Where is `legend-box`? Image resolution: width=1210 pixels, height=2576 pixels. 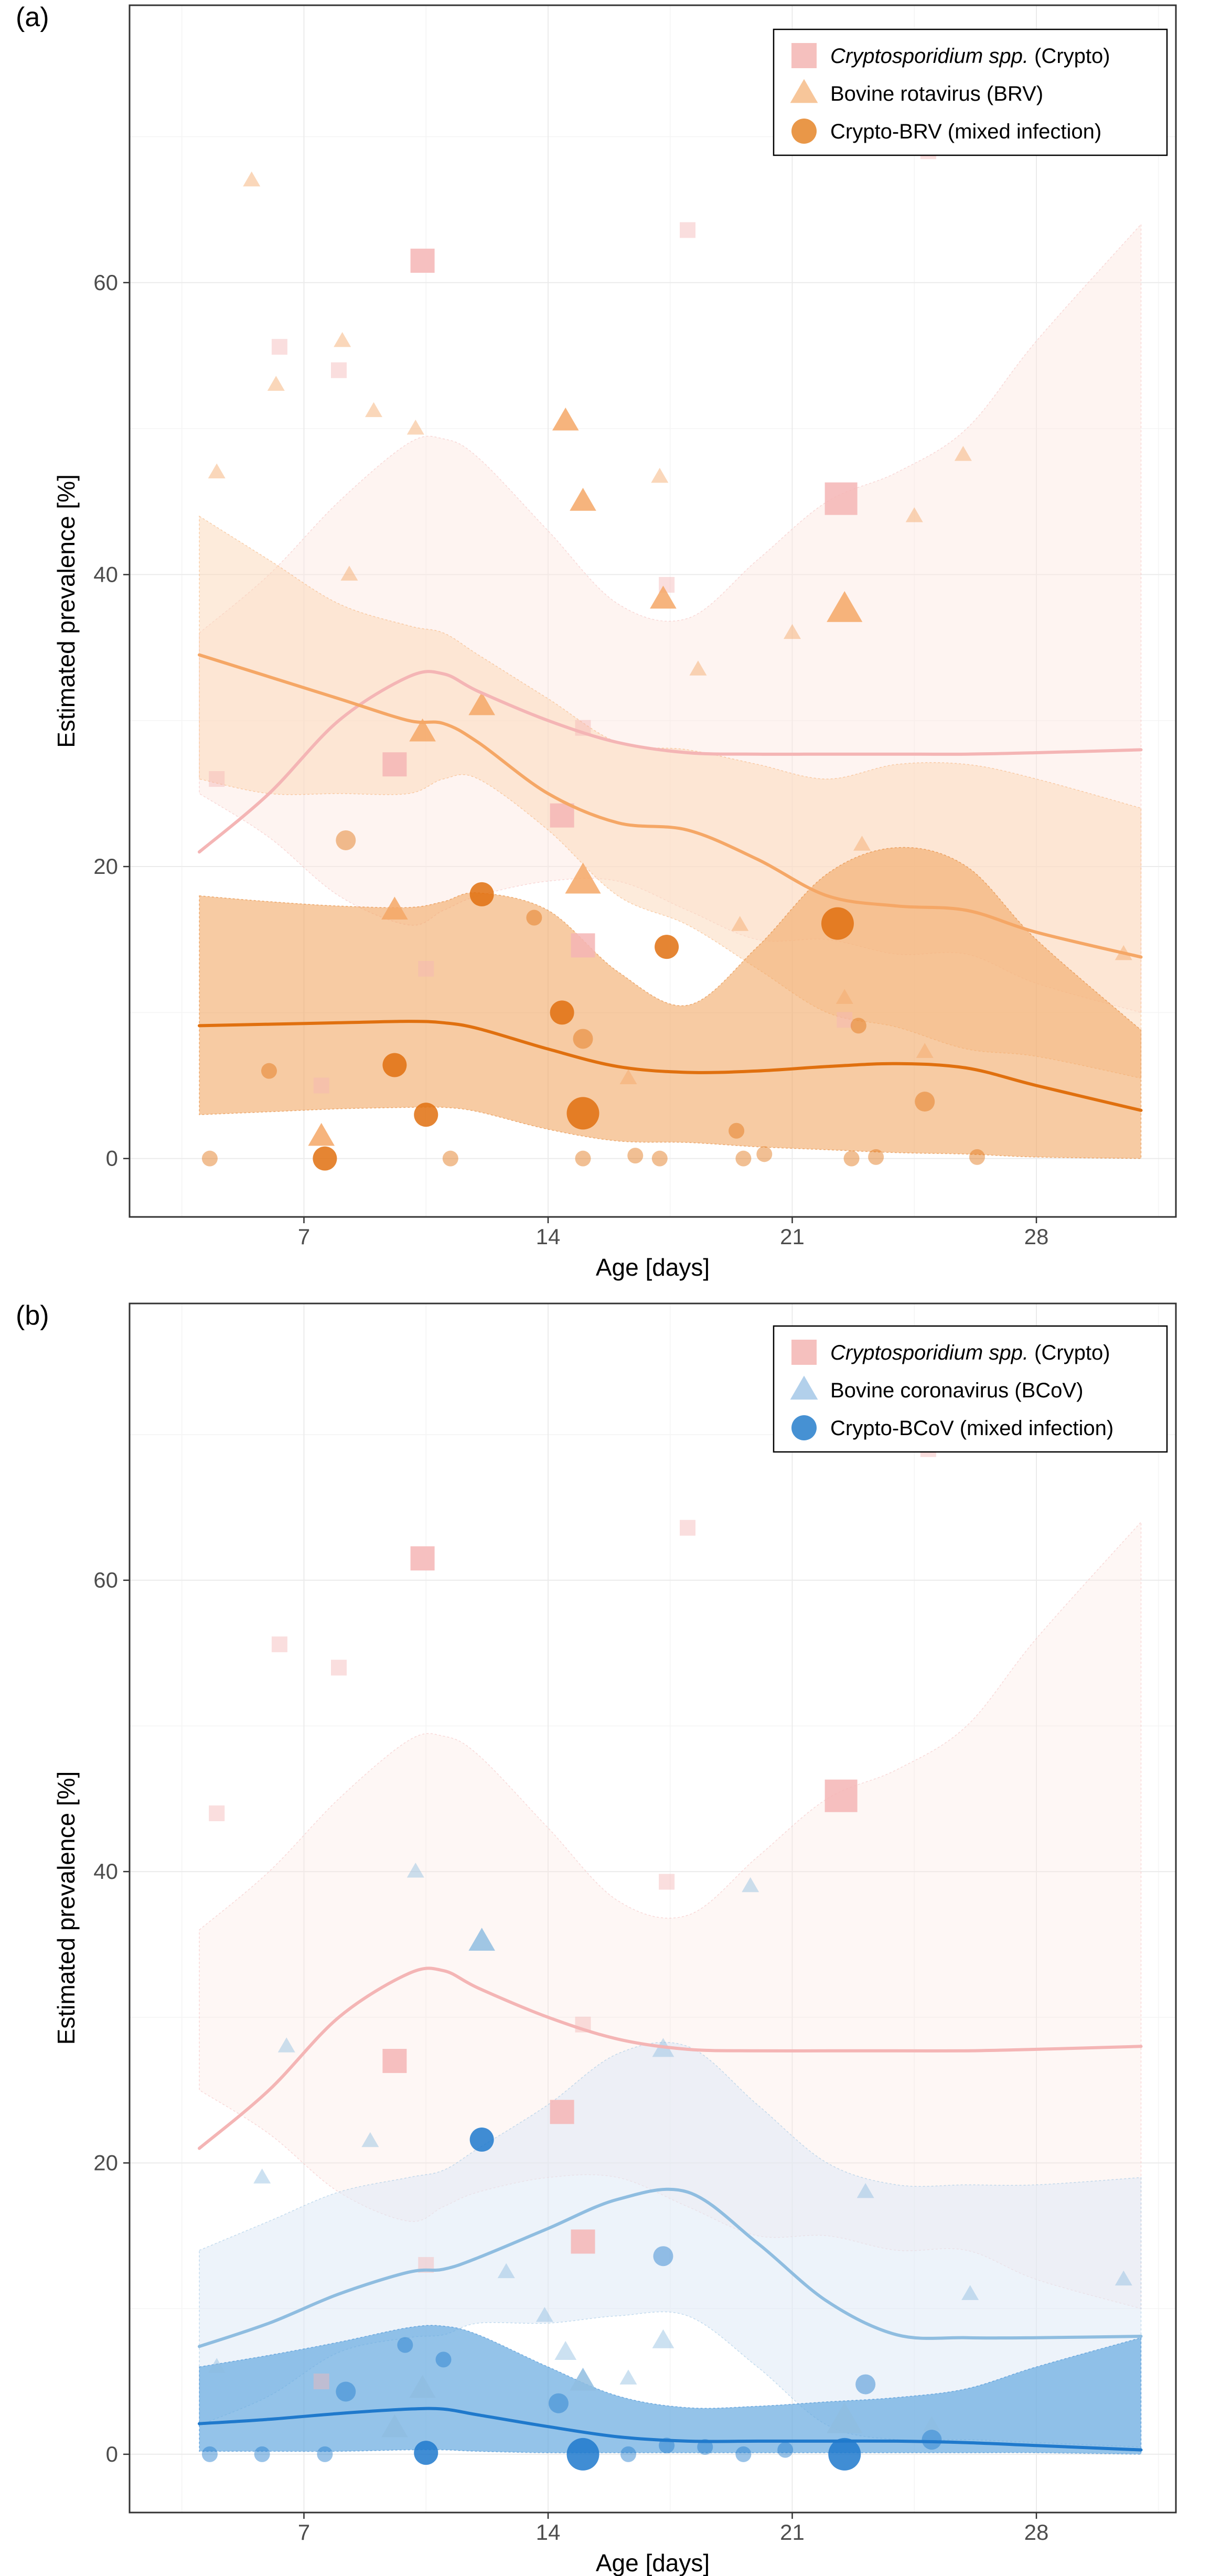
legend-box is located at coordinates (970, 1389).